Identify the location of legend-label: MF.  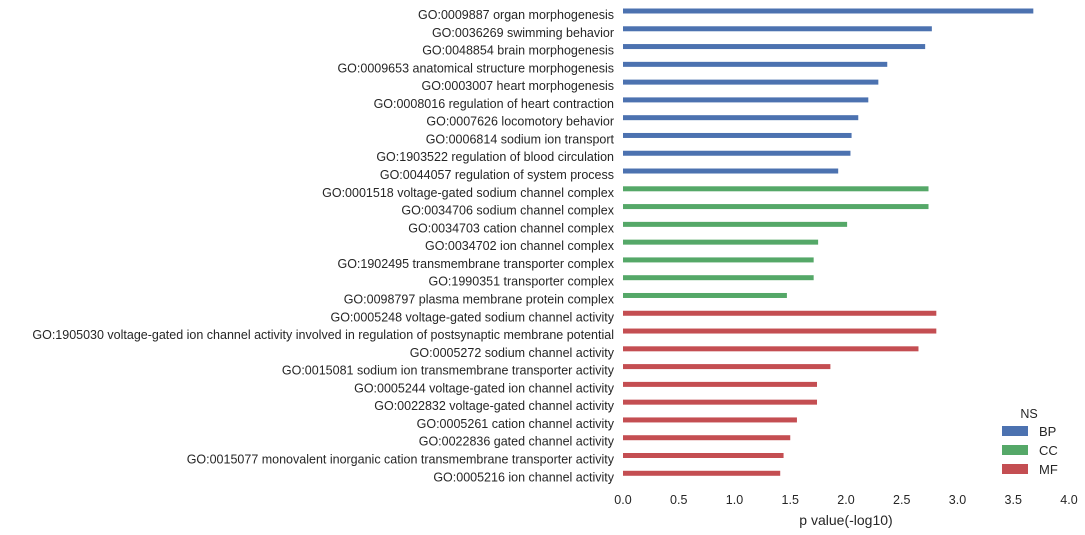
(1048, 469).